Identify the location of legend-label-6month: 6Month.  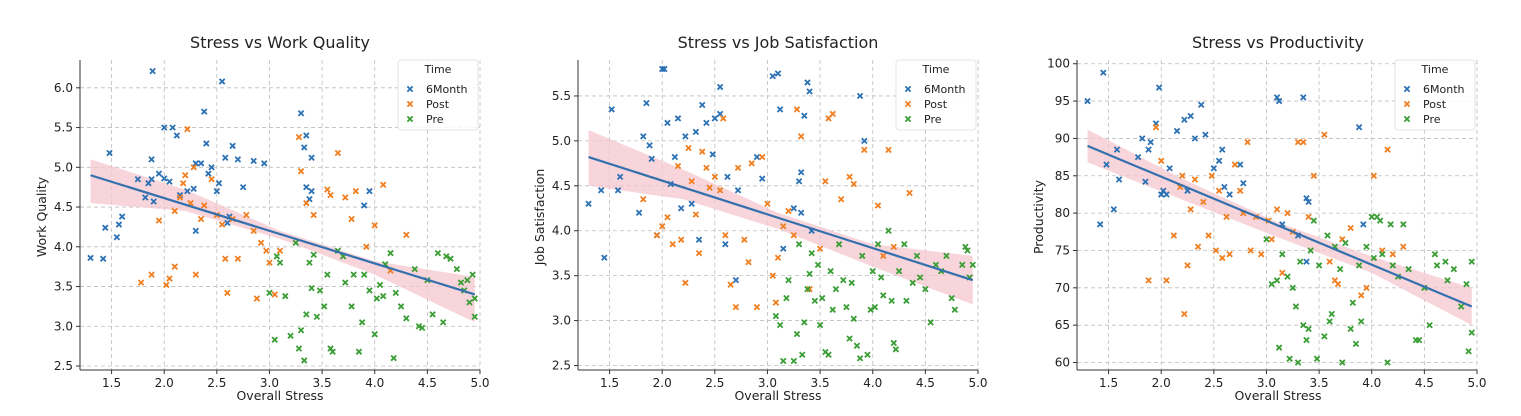
(1444, 89).